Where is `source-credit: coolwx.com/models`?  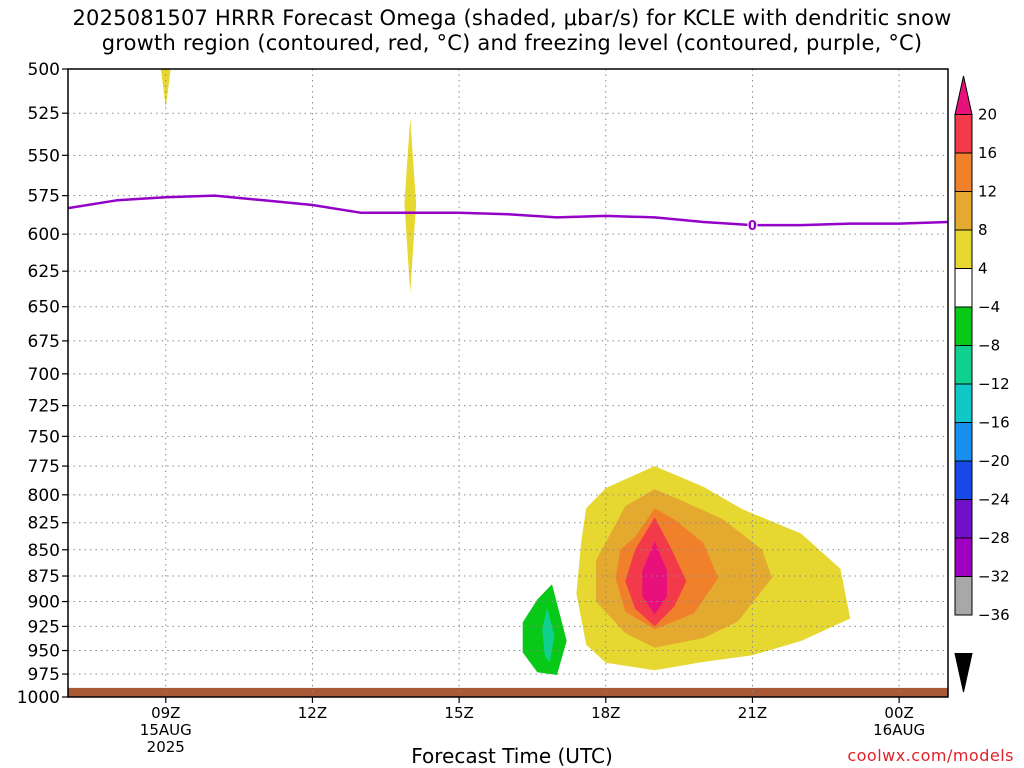
source-credit: coolwx.com/models is located at coordinates (930, 755).